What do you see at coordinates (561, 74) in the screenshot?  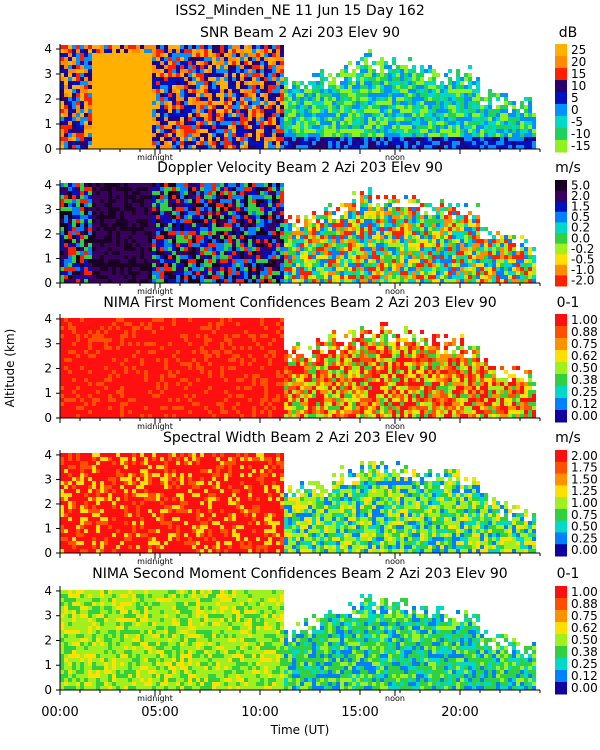 I see `colorbar-swatch` at bounding box center [561, 74].